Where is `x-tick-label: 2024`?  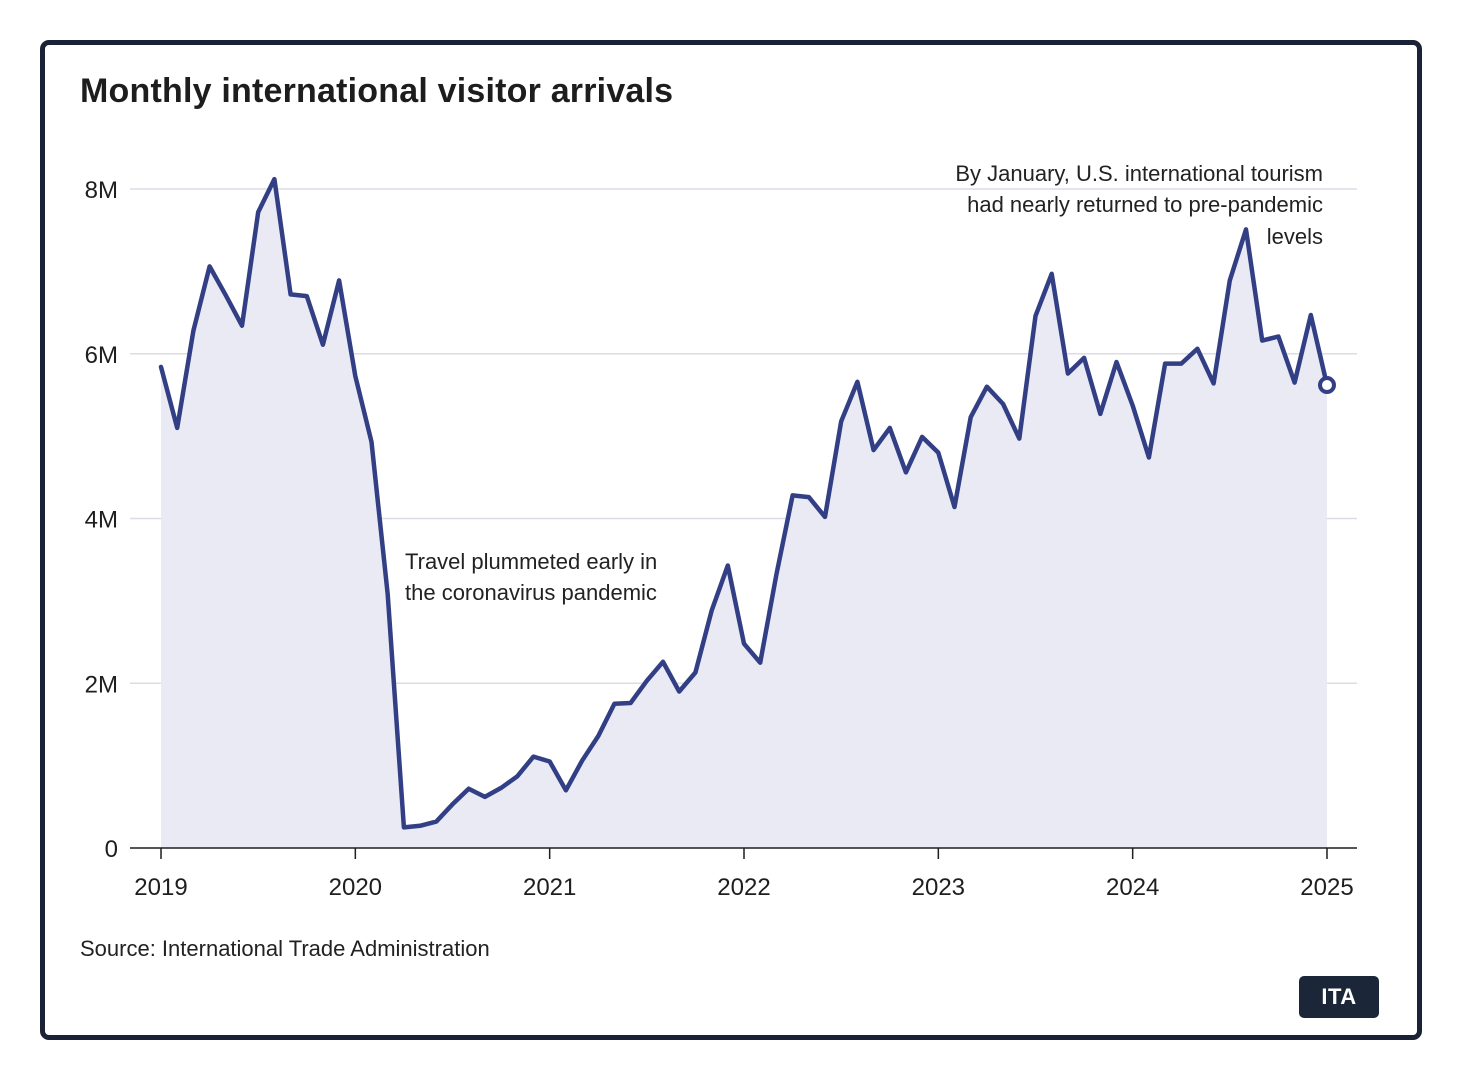
x-tick-label: 2024 is located at coordinates (1132, 887).